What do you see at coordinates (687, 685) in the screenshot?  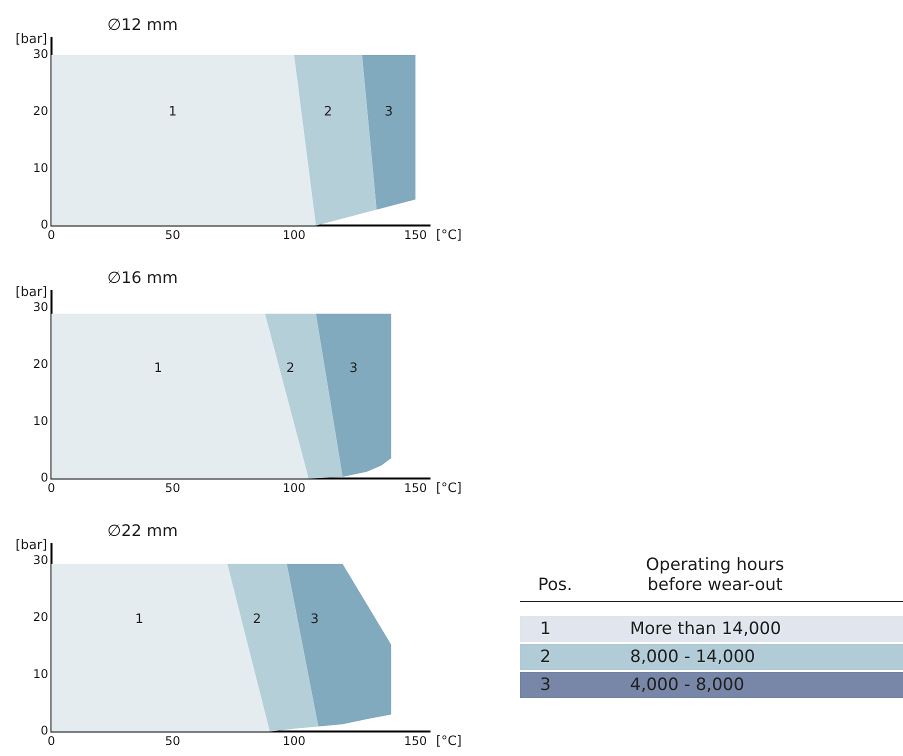 I see `text: 4,000 - 8,000` at bounding box center [687, 685].